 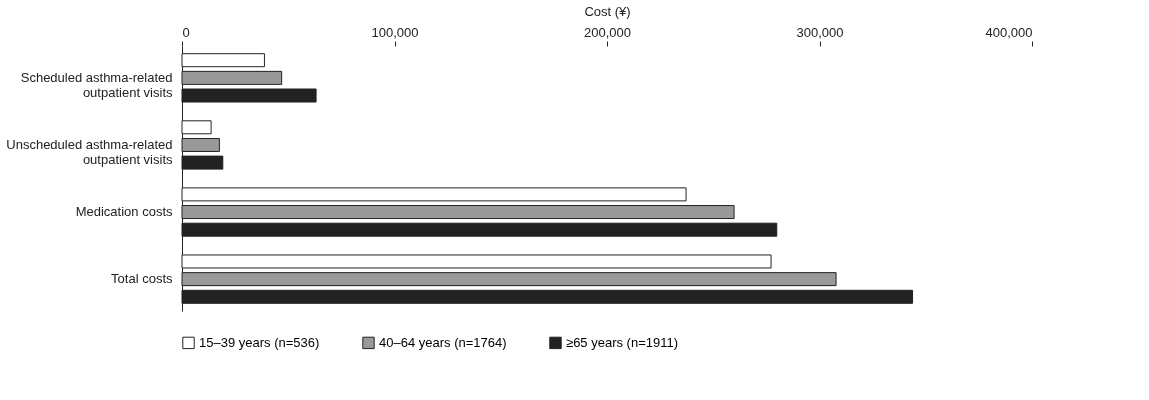 I want to click on x-tick-label: 0, so click(x=186, y=32).